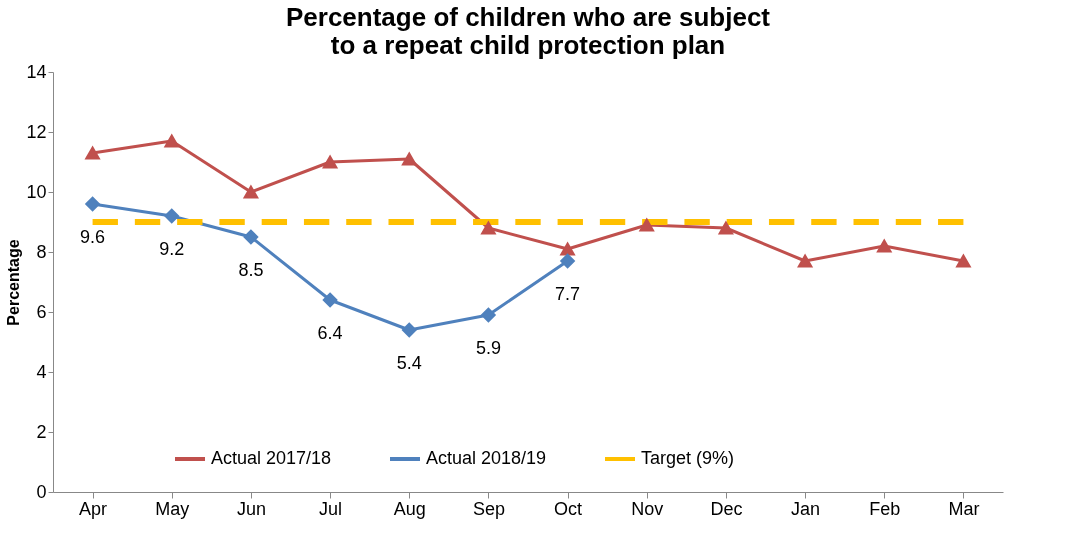 The image size is (1090, 550). Describe the element at coordinates (251, 508) in the screenshot. I see `x-tick-label: Jun` at that location.